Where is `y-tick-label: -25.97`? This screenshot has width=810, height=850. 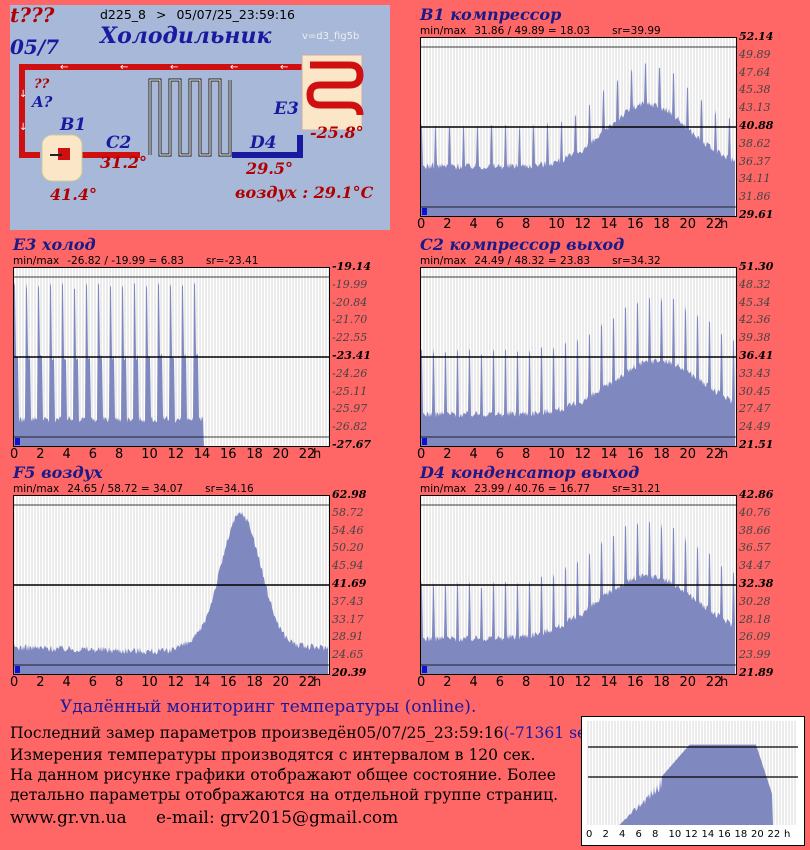
y-tick-label: -25.97 is located at coordinates (350, 409).